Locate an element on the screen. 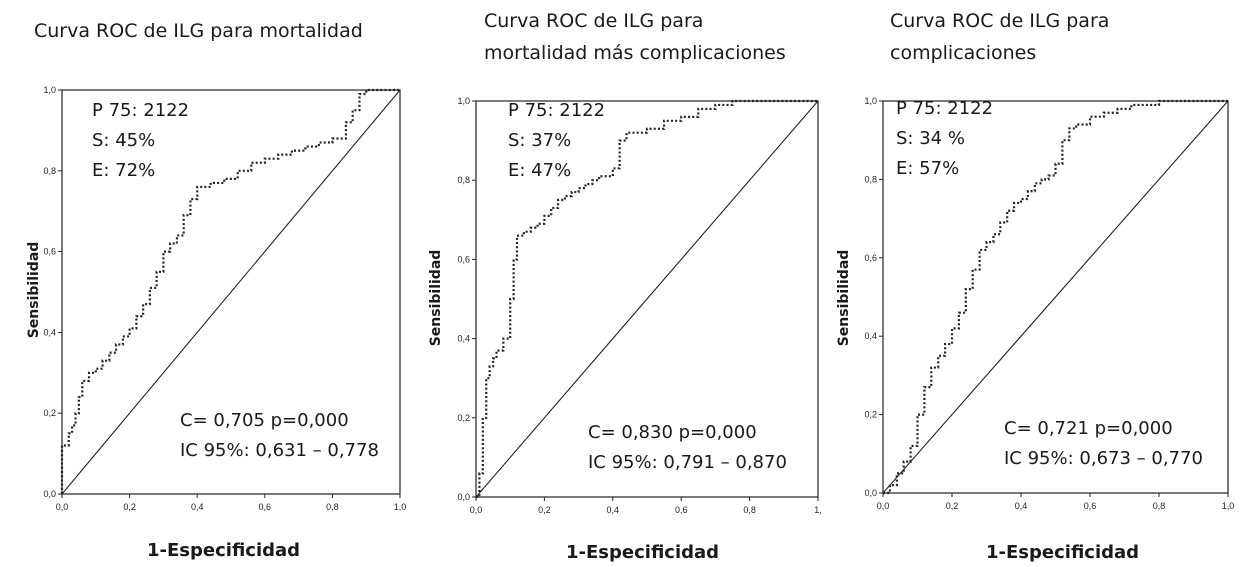 This screenshot has height=567, width=1250. sensitivity-label: S: 34 % is located at coordinates (930, 138).